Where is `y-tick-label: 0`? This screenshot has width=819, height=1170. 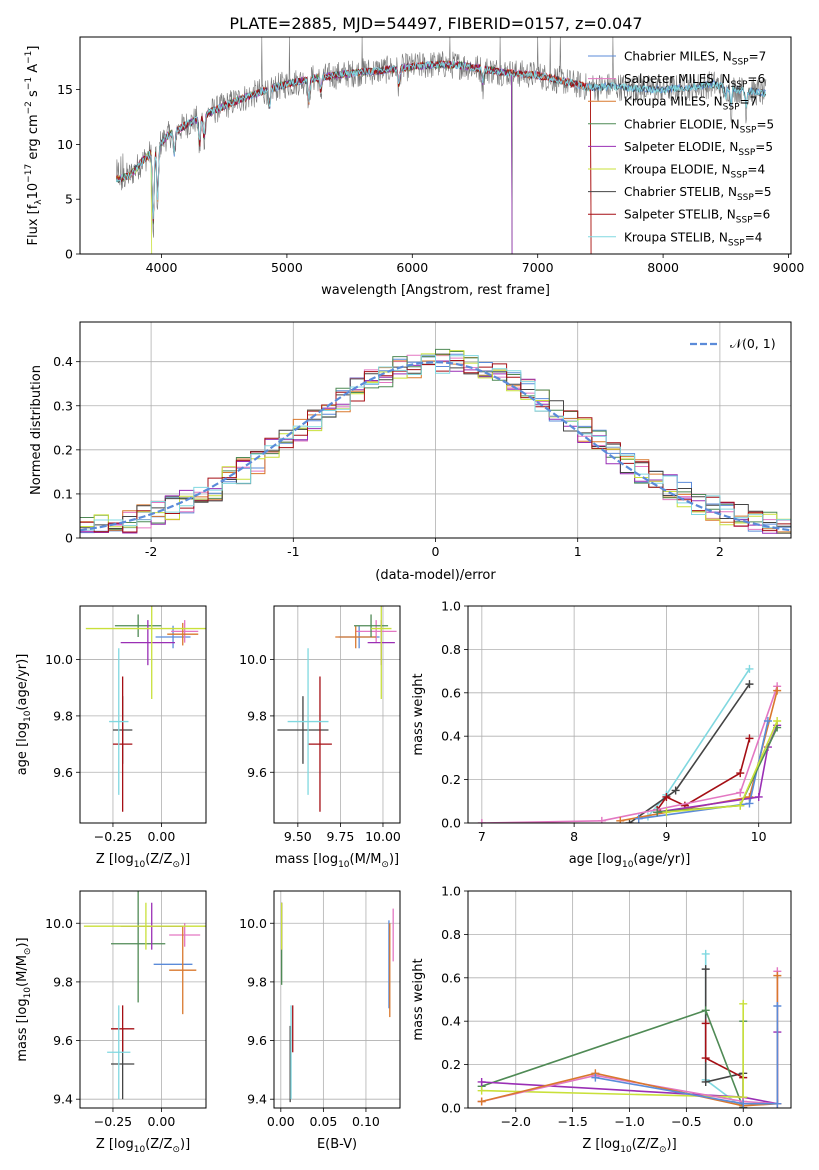 y-tick-label: 0 is located at coordinates (69, 538).